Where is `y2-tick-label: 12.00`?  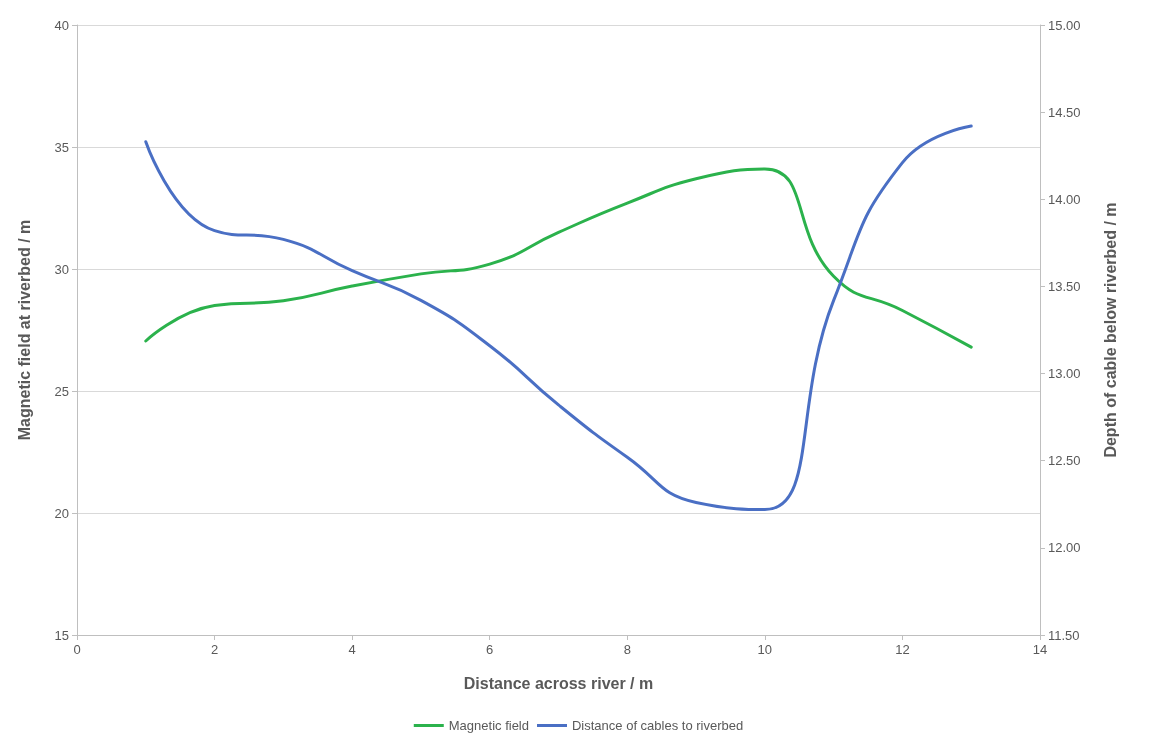
y2-tick-label: 12.00 is located at coordinates (1064, 548).